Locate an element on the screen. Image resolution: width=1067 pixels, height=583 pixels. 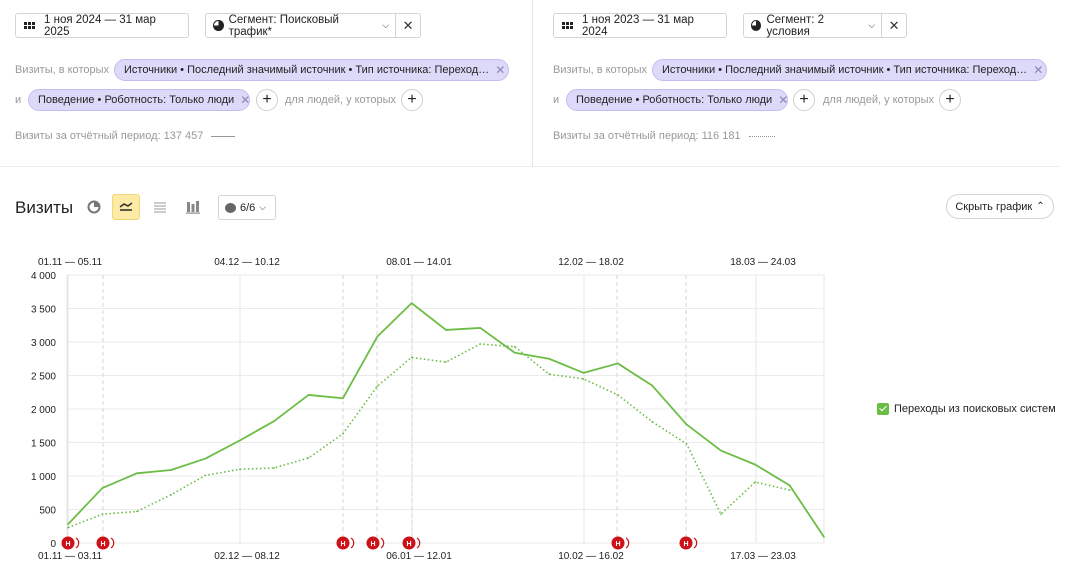
hide-chart-label: Скрыть график is located at coordinates (994, 206).